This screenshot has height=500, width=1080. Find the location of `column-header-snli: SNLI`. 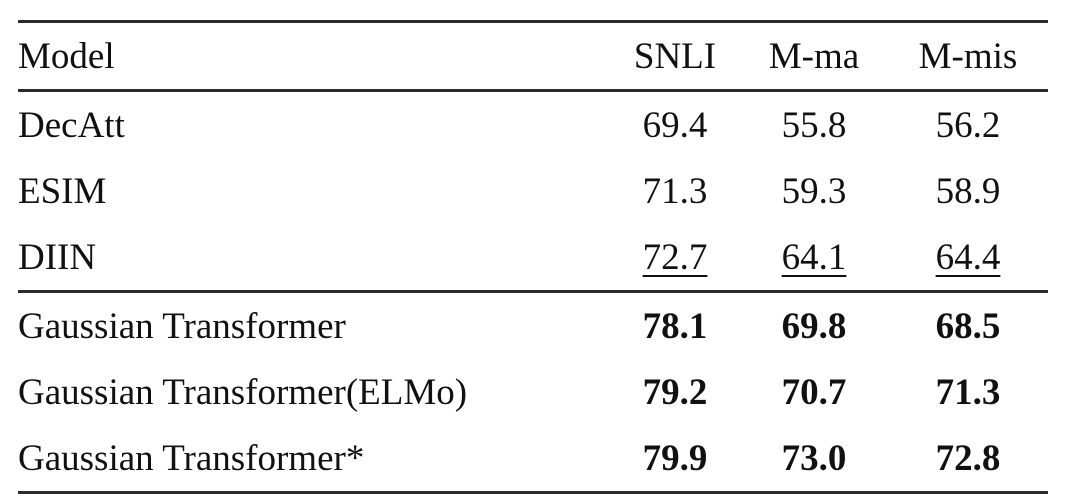

column-header-snli: SNLI is located at coordinates (675, 56).